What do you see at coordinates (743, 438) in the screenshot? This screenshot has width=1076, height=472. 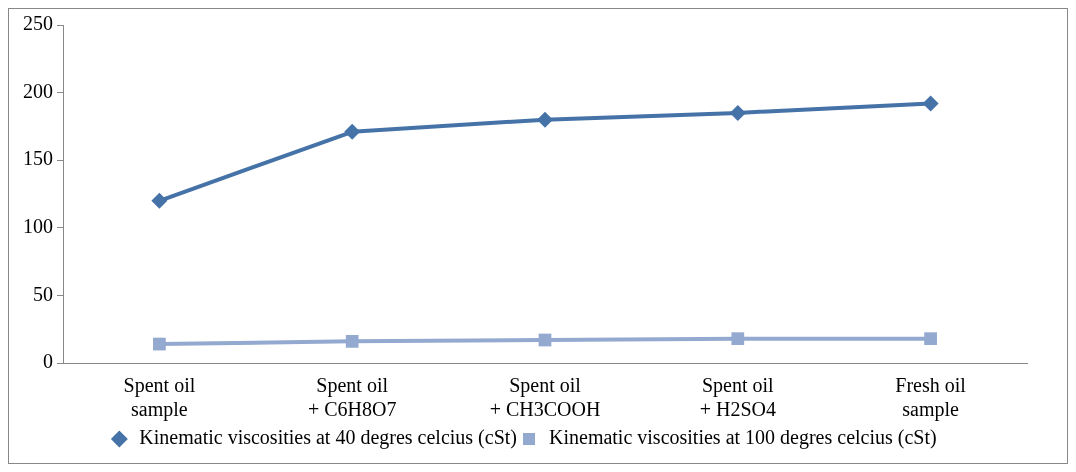 I see `legend-label: Kinematic viscosities at 100 degres celcius (cSt)` at bounding box center [743, 438].